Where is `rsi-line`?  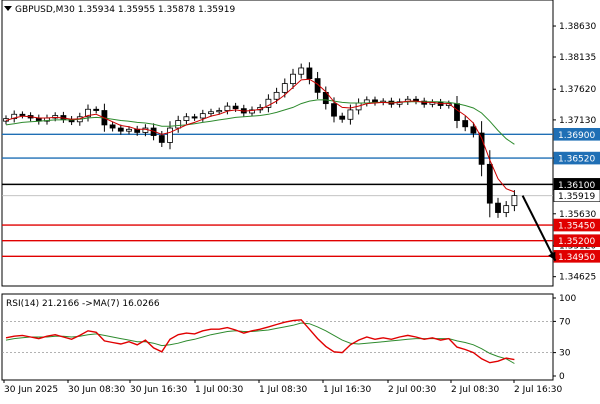
rsi-line is located at coordinates (260, 341).